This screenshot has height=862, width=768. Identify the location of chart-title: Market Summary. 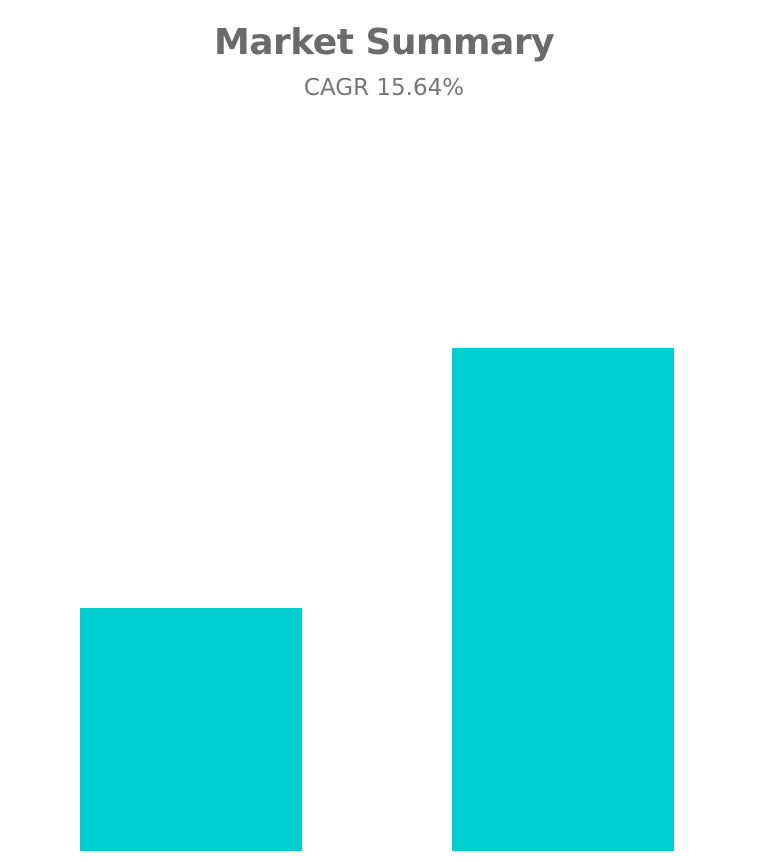
(384, 42).